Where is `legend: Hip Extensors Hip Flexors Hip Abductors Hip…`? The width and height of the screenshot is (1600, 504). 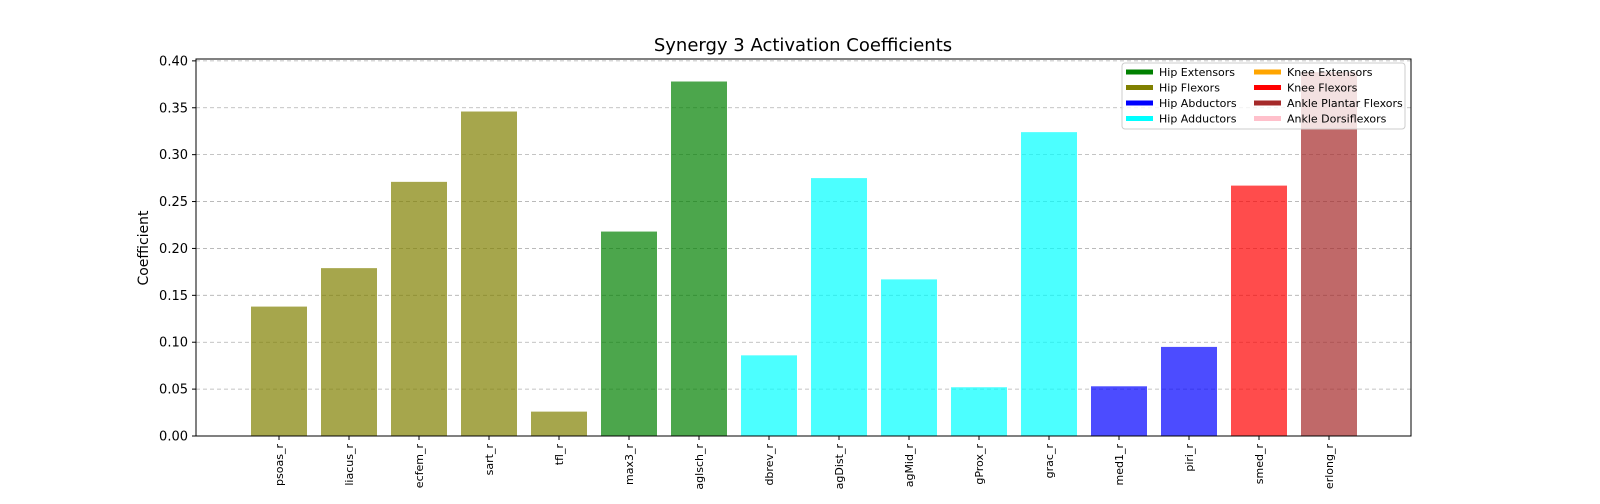
legend: Hip Extensors Hip Flexors Hip Abductors Hip… is located at coordinates (1263, 96).